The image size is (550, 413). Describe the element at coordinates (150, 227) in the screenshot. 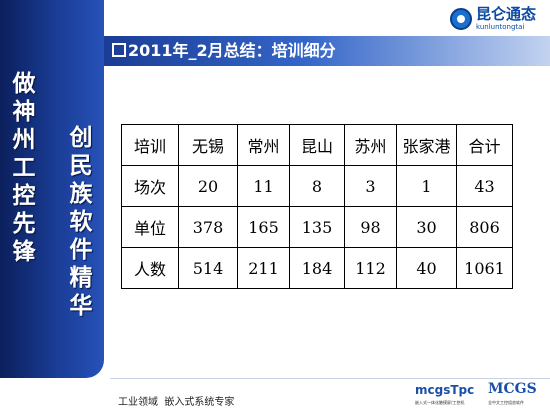

I see `table-row-label: 单位` at that location.